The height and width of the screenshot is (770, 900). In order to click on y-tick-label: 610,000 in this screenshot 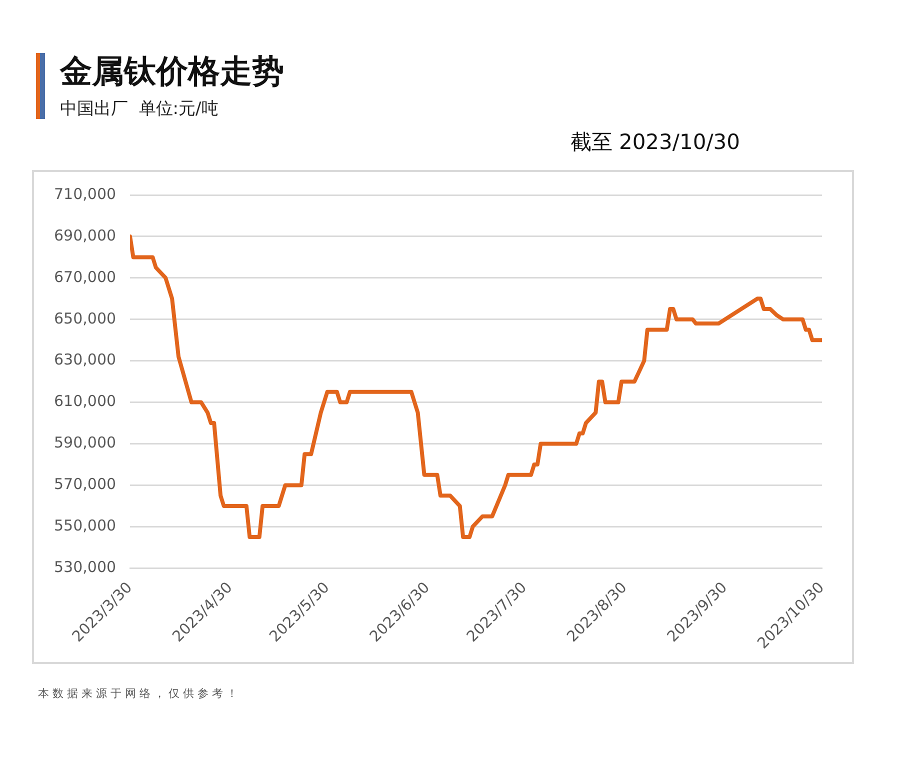, I will do `click(85, 401)`.